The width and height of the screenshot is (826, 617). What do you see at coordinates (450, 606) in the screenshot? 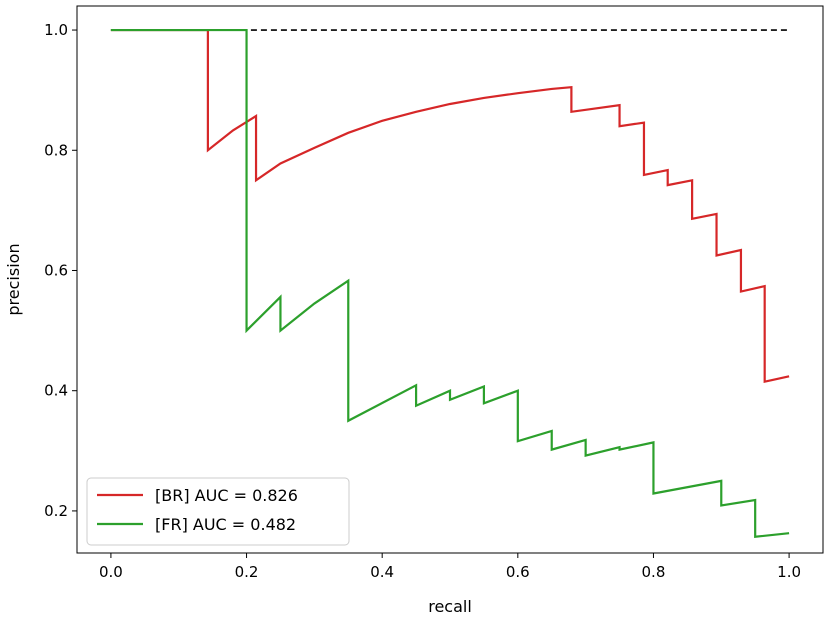
I see `x-axis-label: recall` at bounding box center [450, 606].